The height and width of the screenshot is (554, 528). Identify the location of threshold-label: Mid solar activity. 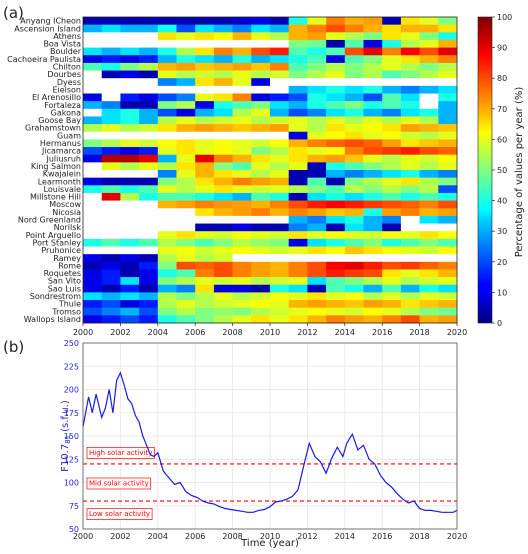
(119, 484).